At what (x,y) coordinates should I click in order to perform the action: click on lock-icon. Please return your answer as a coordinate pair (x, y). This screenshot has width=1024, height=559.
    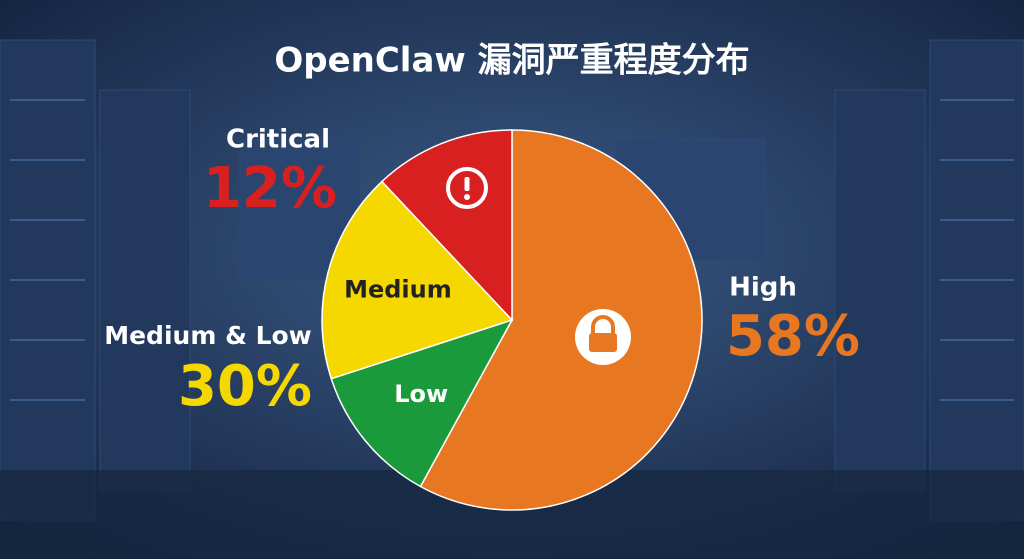
    Looking at the image, I should click on (603, 337).